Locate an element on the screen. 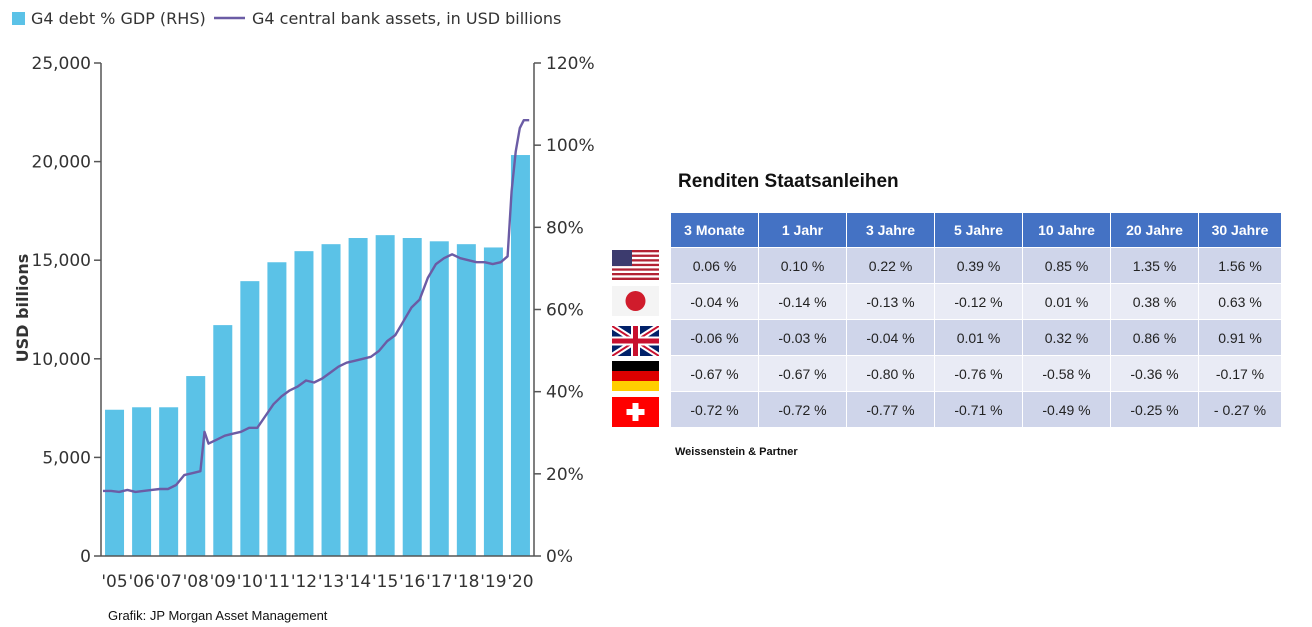 This screenshot has height=627, width=1312. y-right-tick-label: 0% is located at coordinates (559, 557).